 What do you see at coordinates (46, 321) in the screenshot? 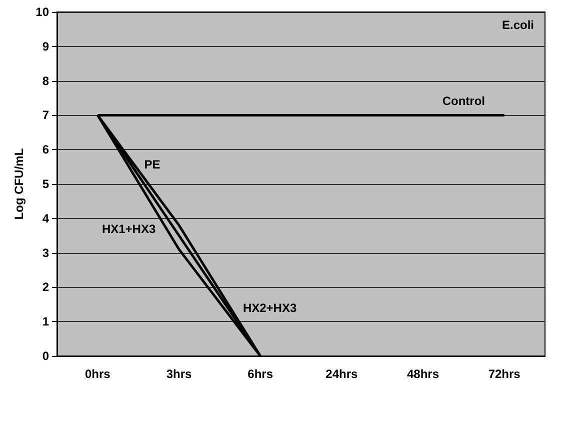
I see `y-tick-label: 1` at bounding box center [46, 321].